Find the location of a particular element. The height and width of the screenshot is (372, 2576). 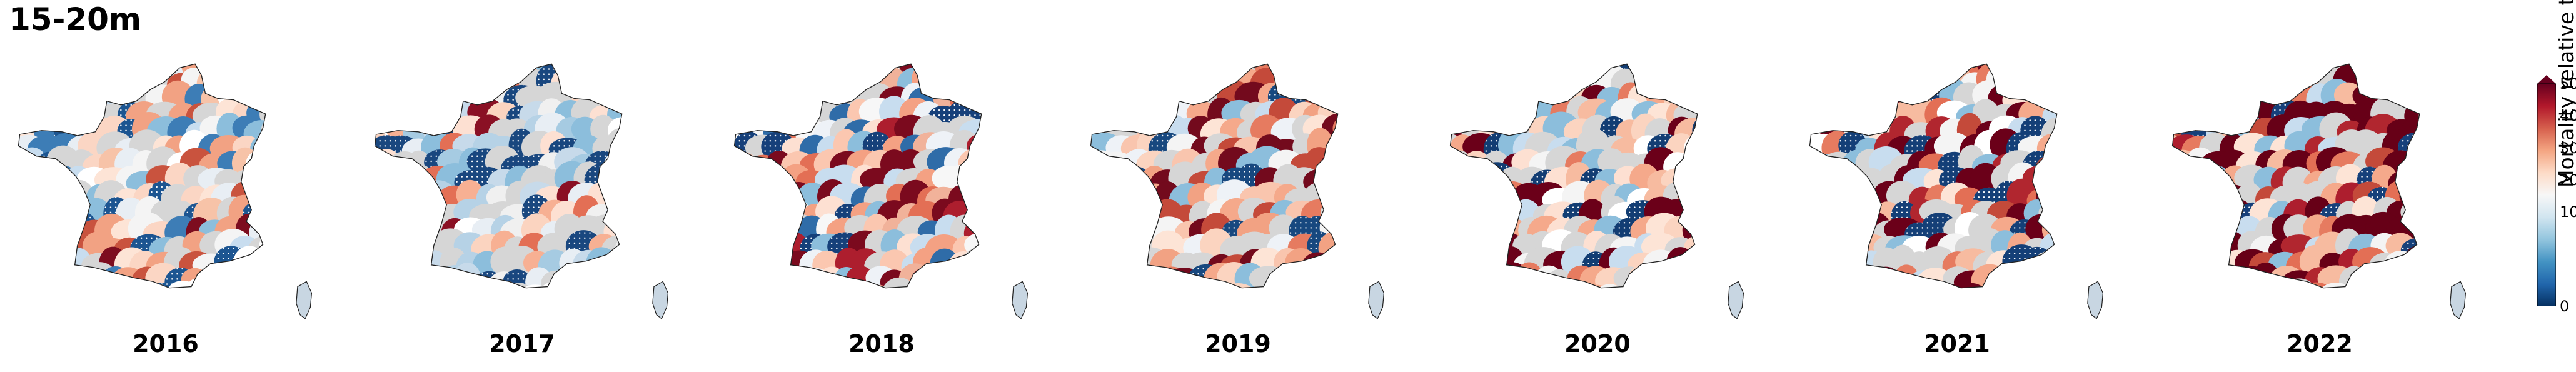

map-panel-2022: 2022 is located at coordinates (2319, 207).